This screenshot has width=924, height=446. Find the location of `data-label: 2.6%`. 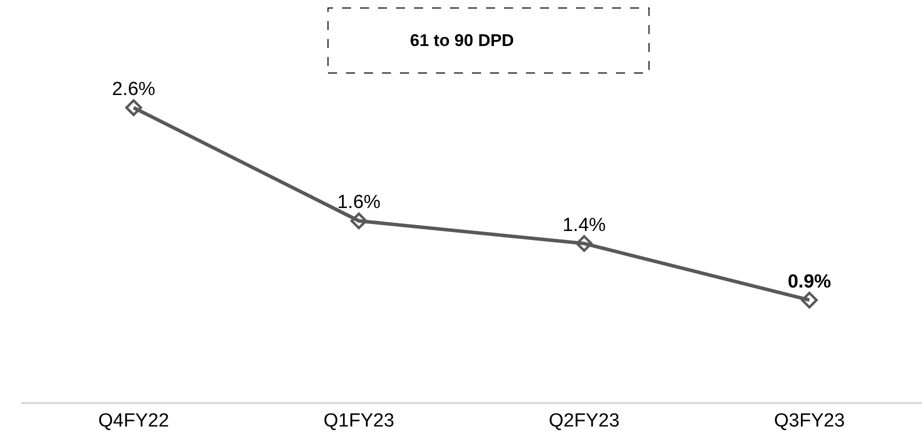

data-label: 2.6% is located at coordinates (134, 89).